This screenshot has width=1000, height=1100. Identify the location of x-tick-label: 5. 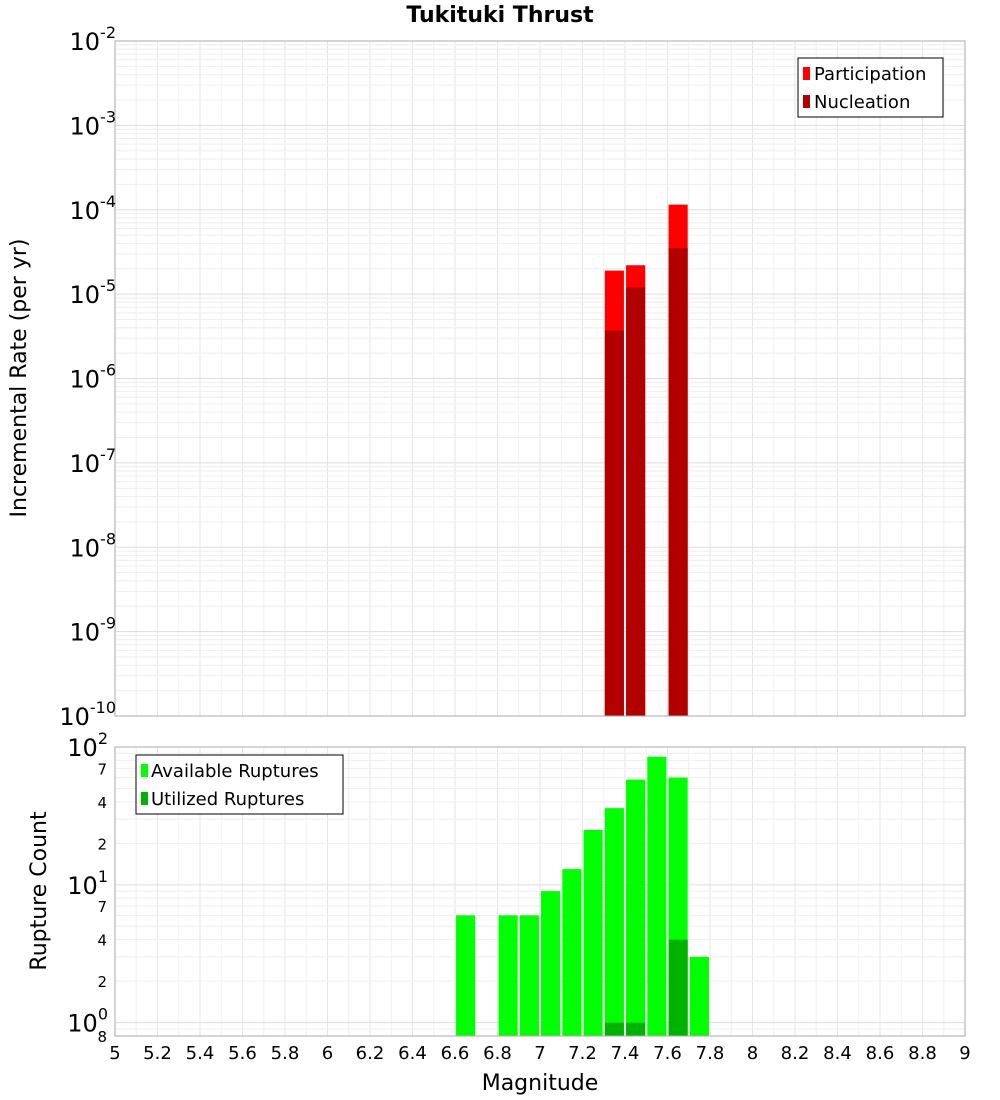
(114, 1053).